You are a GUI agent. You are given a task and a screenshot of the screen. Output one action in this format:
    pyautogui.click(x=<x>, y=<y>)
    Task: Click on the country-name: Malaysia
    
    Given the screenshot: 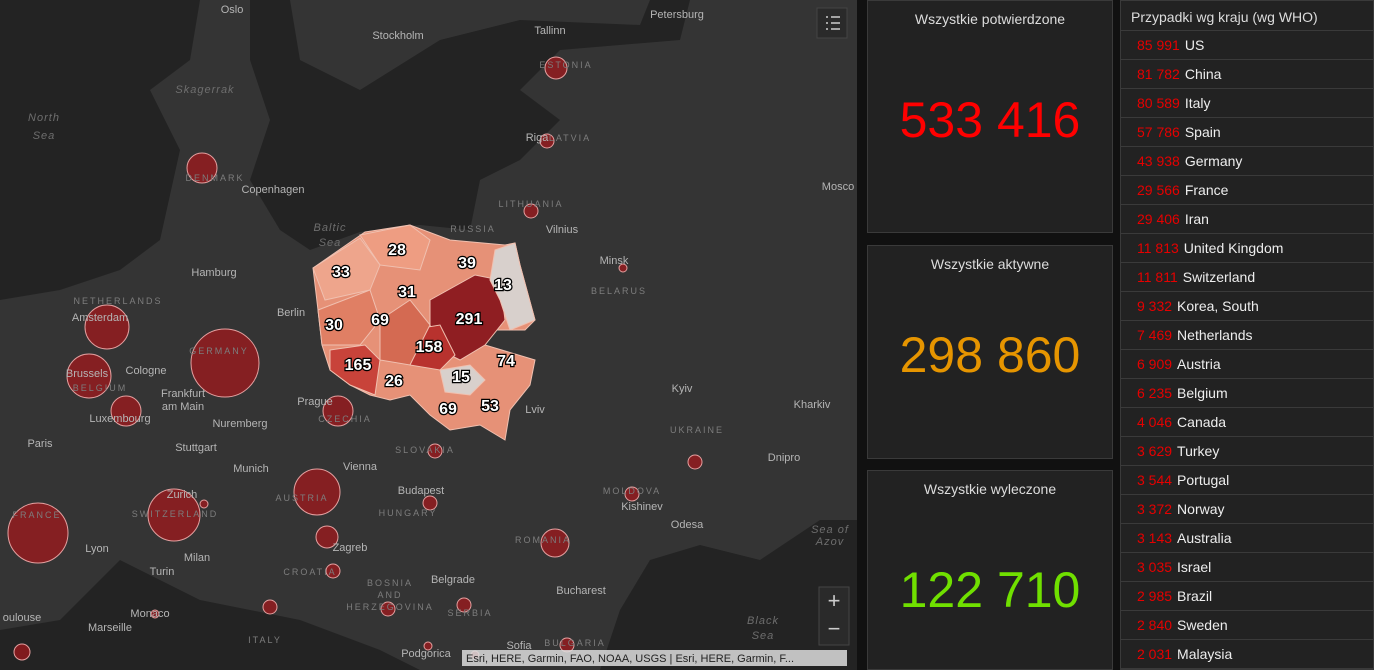 What is the action you would take?
    pyautogui.click(x=1205, y=654)
    